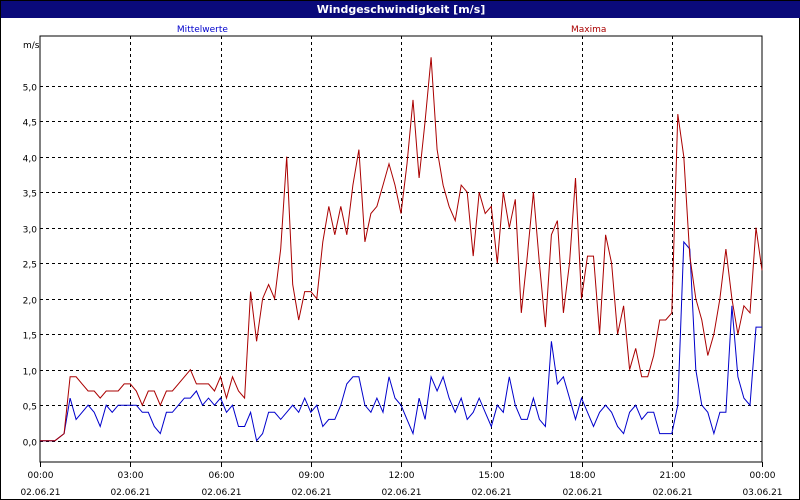 This screenshot has height=500, width=800. Describe the element at coordinates (30, 195) in the screenshot. I see `y-tick-label: 3,5` at that location.